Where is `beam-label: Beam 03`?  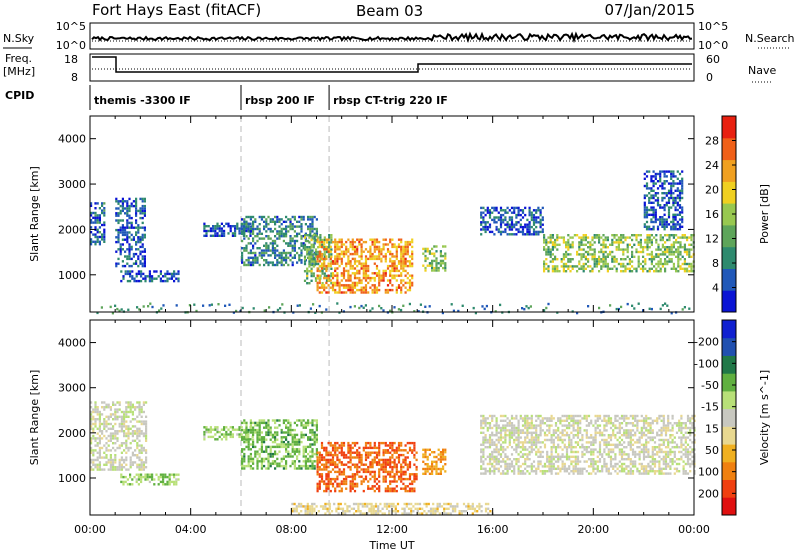
beam-label: Beam 03 is located at coordinates (389, 11).